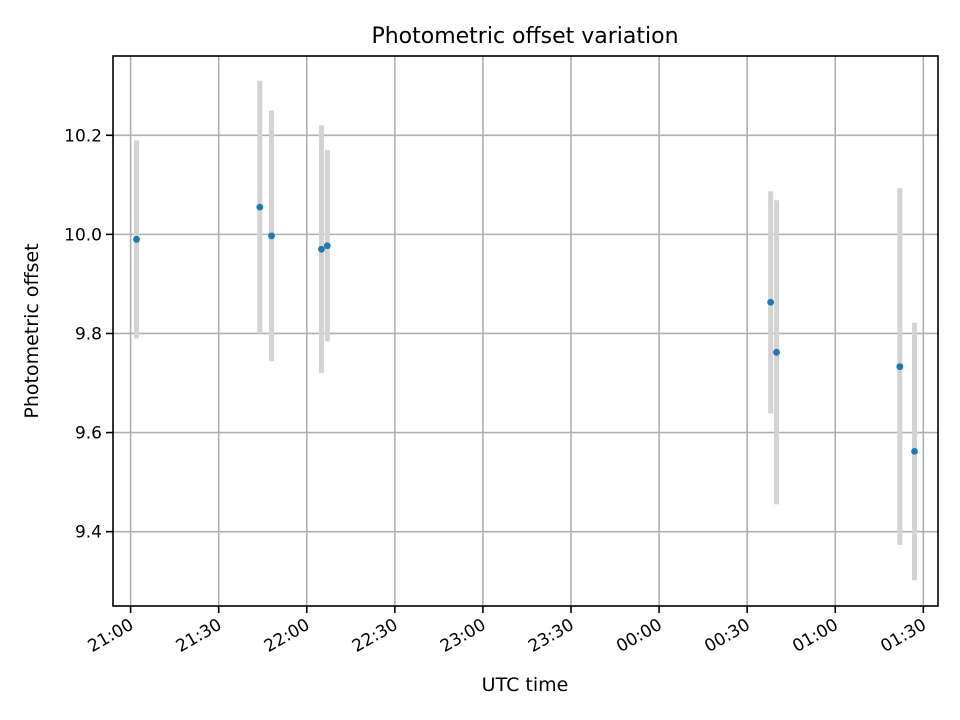 The height and width of the screenshot is (720, 960). Describe the element at coordinates (375, 636) in the screenshot. I see `x-tick-label: 22:30` at that location.